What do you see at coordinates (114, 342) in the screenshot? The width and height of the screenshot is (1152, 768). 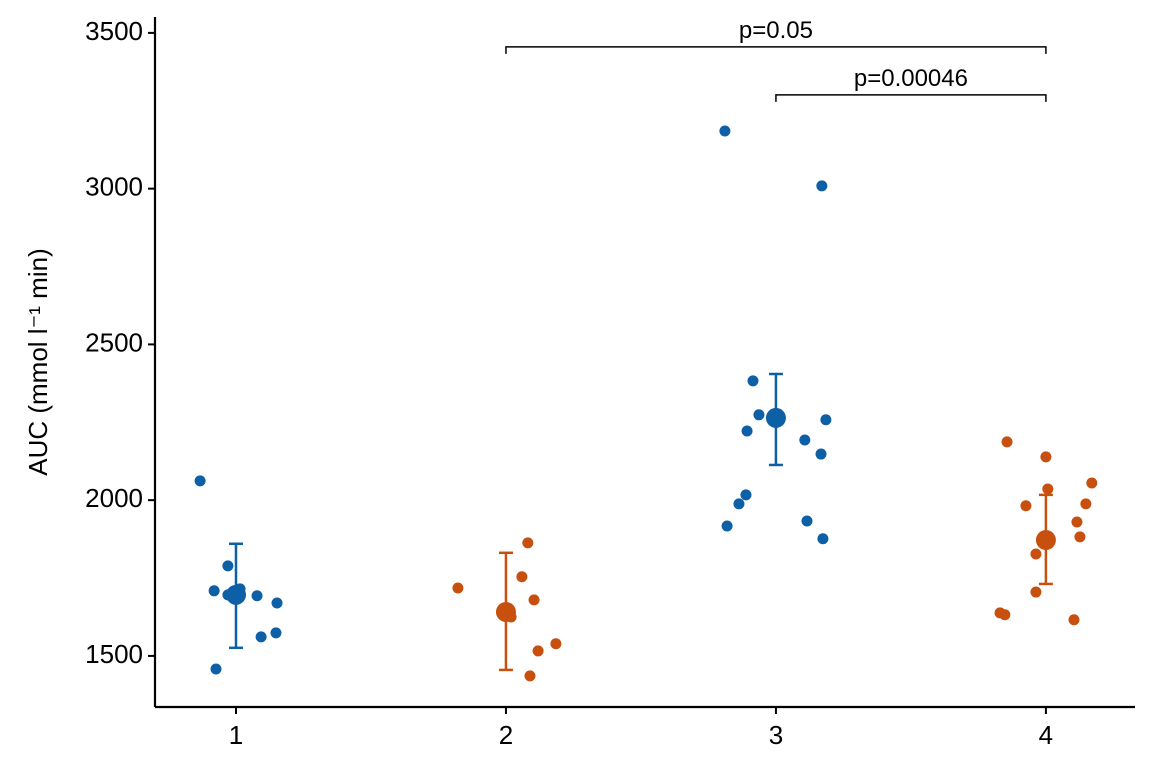 I see `y-tick-label: 2500` at bounding box center [114, 342].